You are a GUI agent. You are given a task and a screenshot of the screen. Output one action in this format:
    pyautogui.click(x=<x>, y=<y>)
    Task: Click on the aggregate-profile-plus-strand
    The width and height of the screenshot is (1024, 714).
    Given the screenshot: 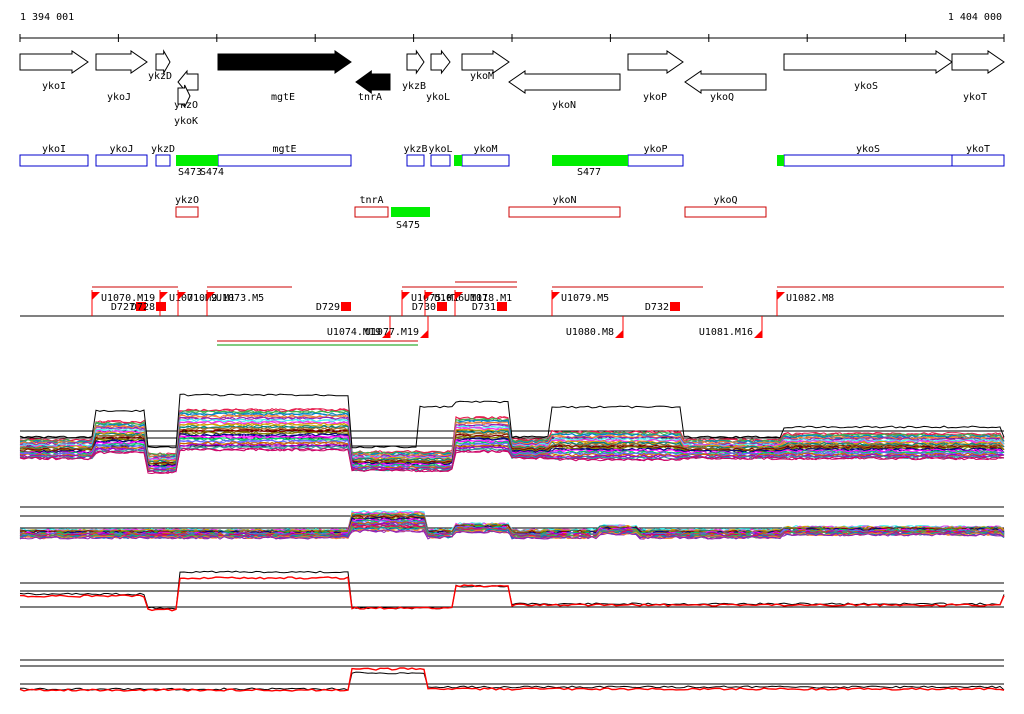 What is the action you would take?
    pyautogui.click(x=512, y=591)
    